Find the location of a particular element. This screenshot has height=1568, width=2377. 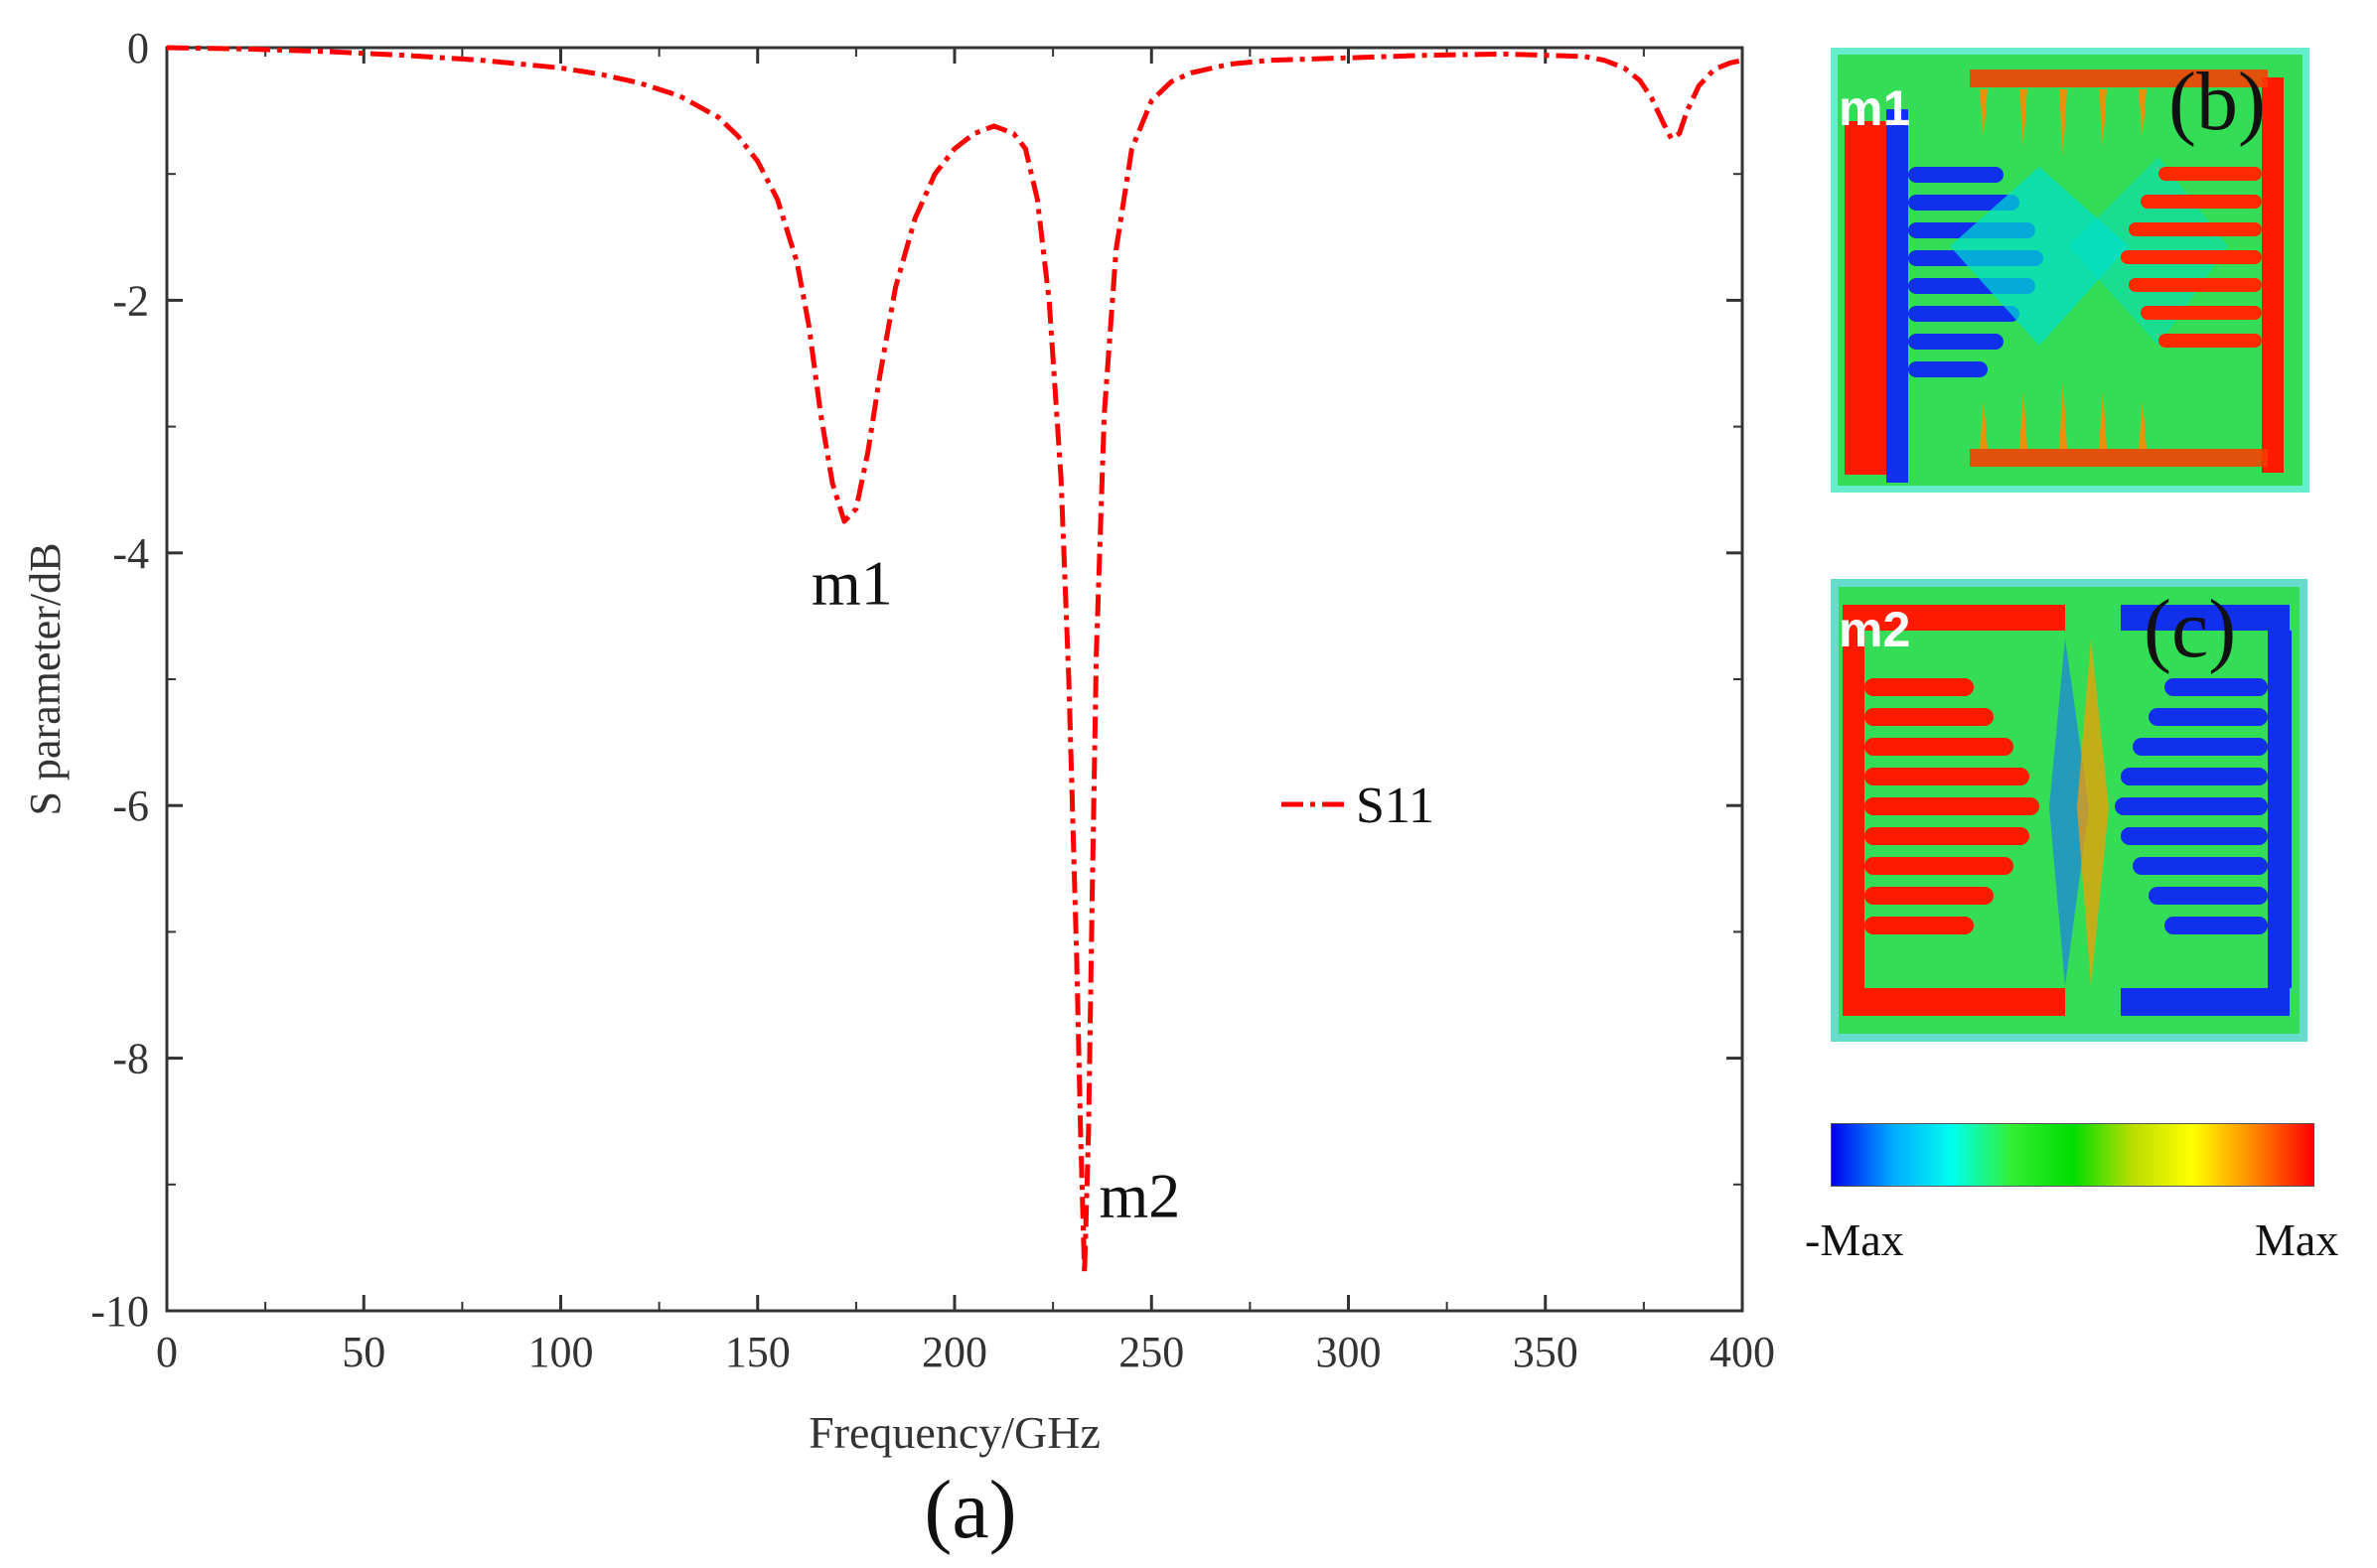

x-tick-label-3: 150 is located at coordinates (758, 1352).